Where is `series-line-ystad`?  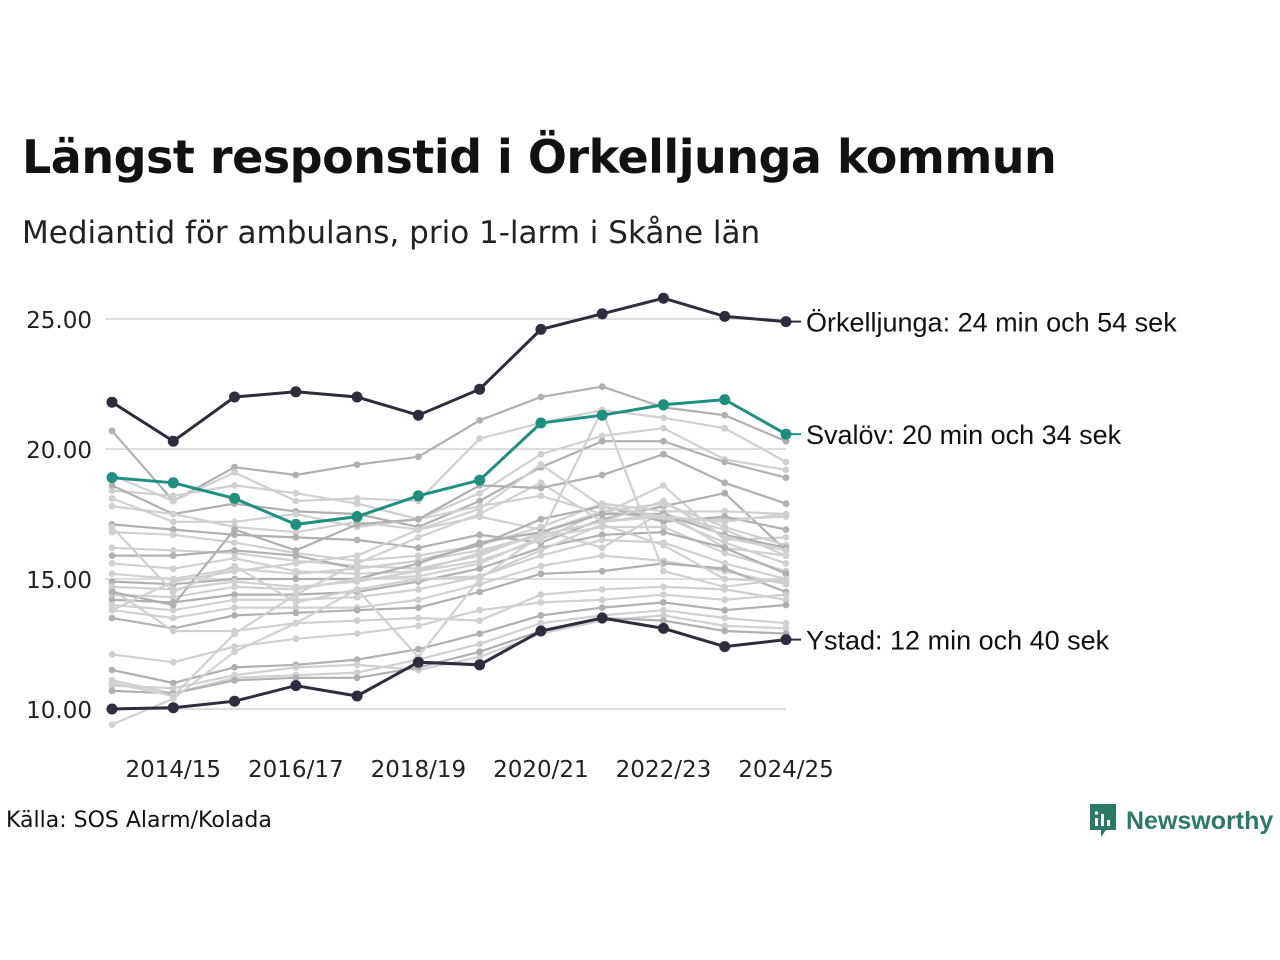
series-line-ystad is located at coordinates (449, 663).